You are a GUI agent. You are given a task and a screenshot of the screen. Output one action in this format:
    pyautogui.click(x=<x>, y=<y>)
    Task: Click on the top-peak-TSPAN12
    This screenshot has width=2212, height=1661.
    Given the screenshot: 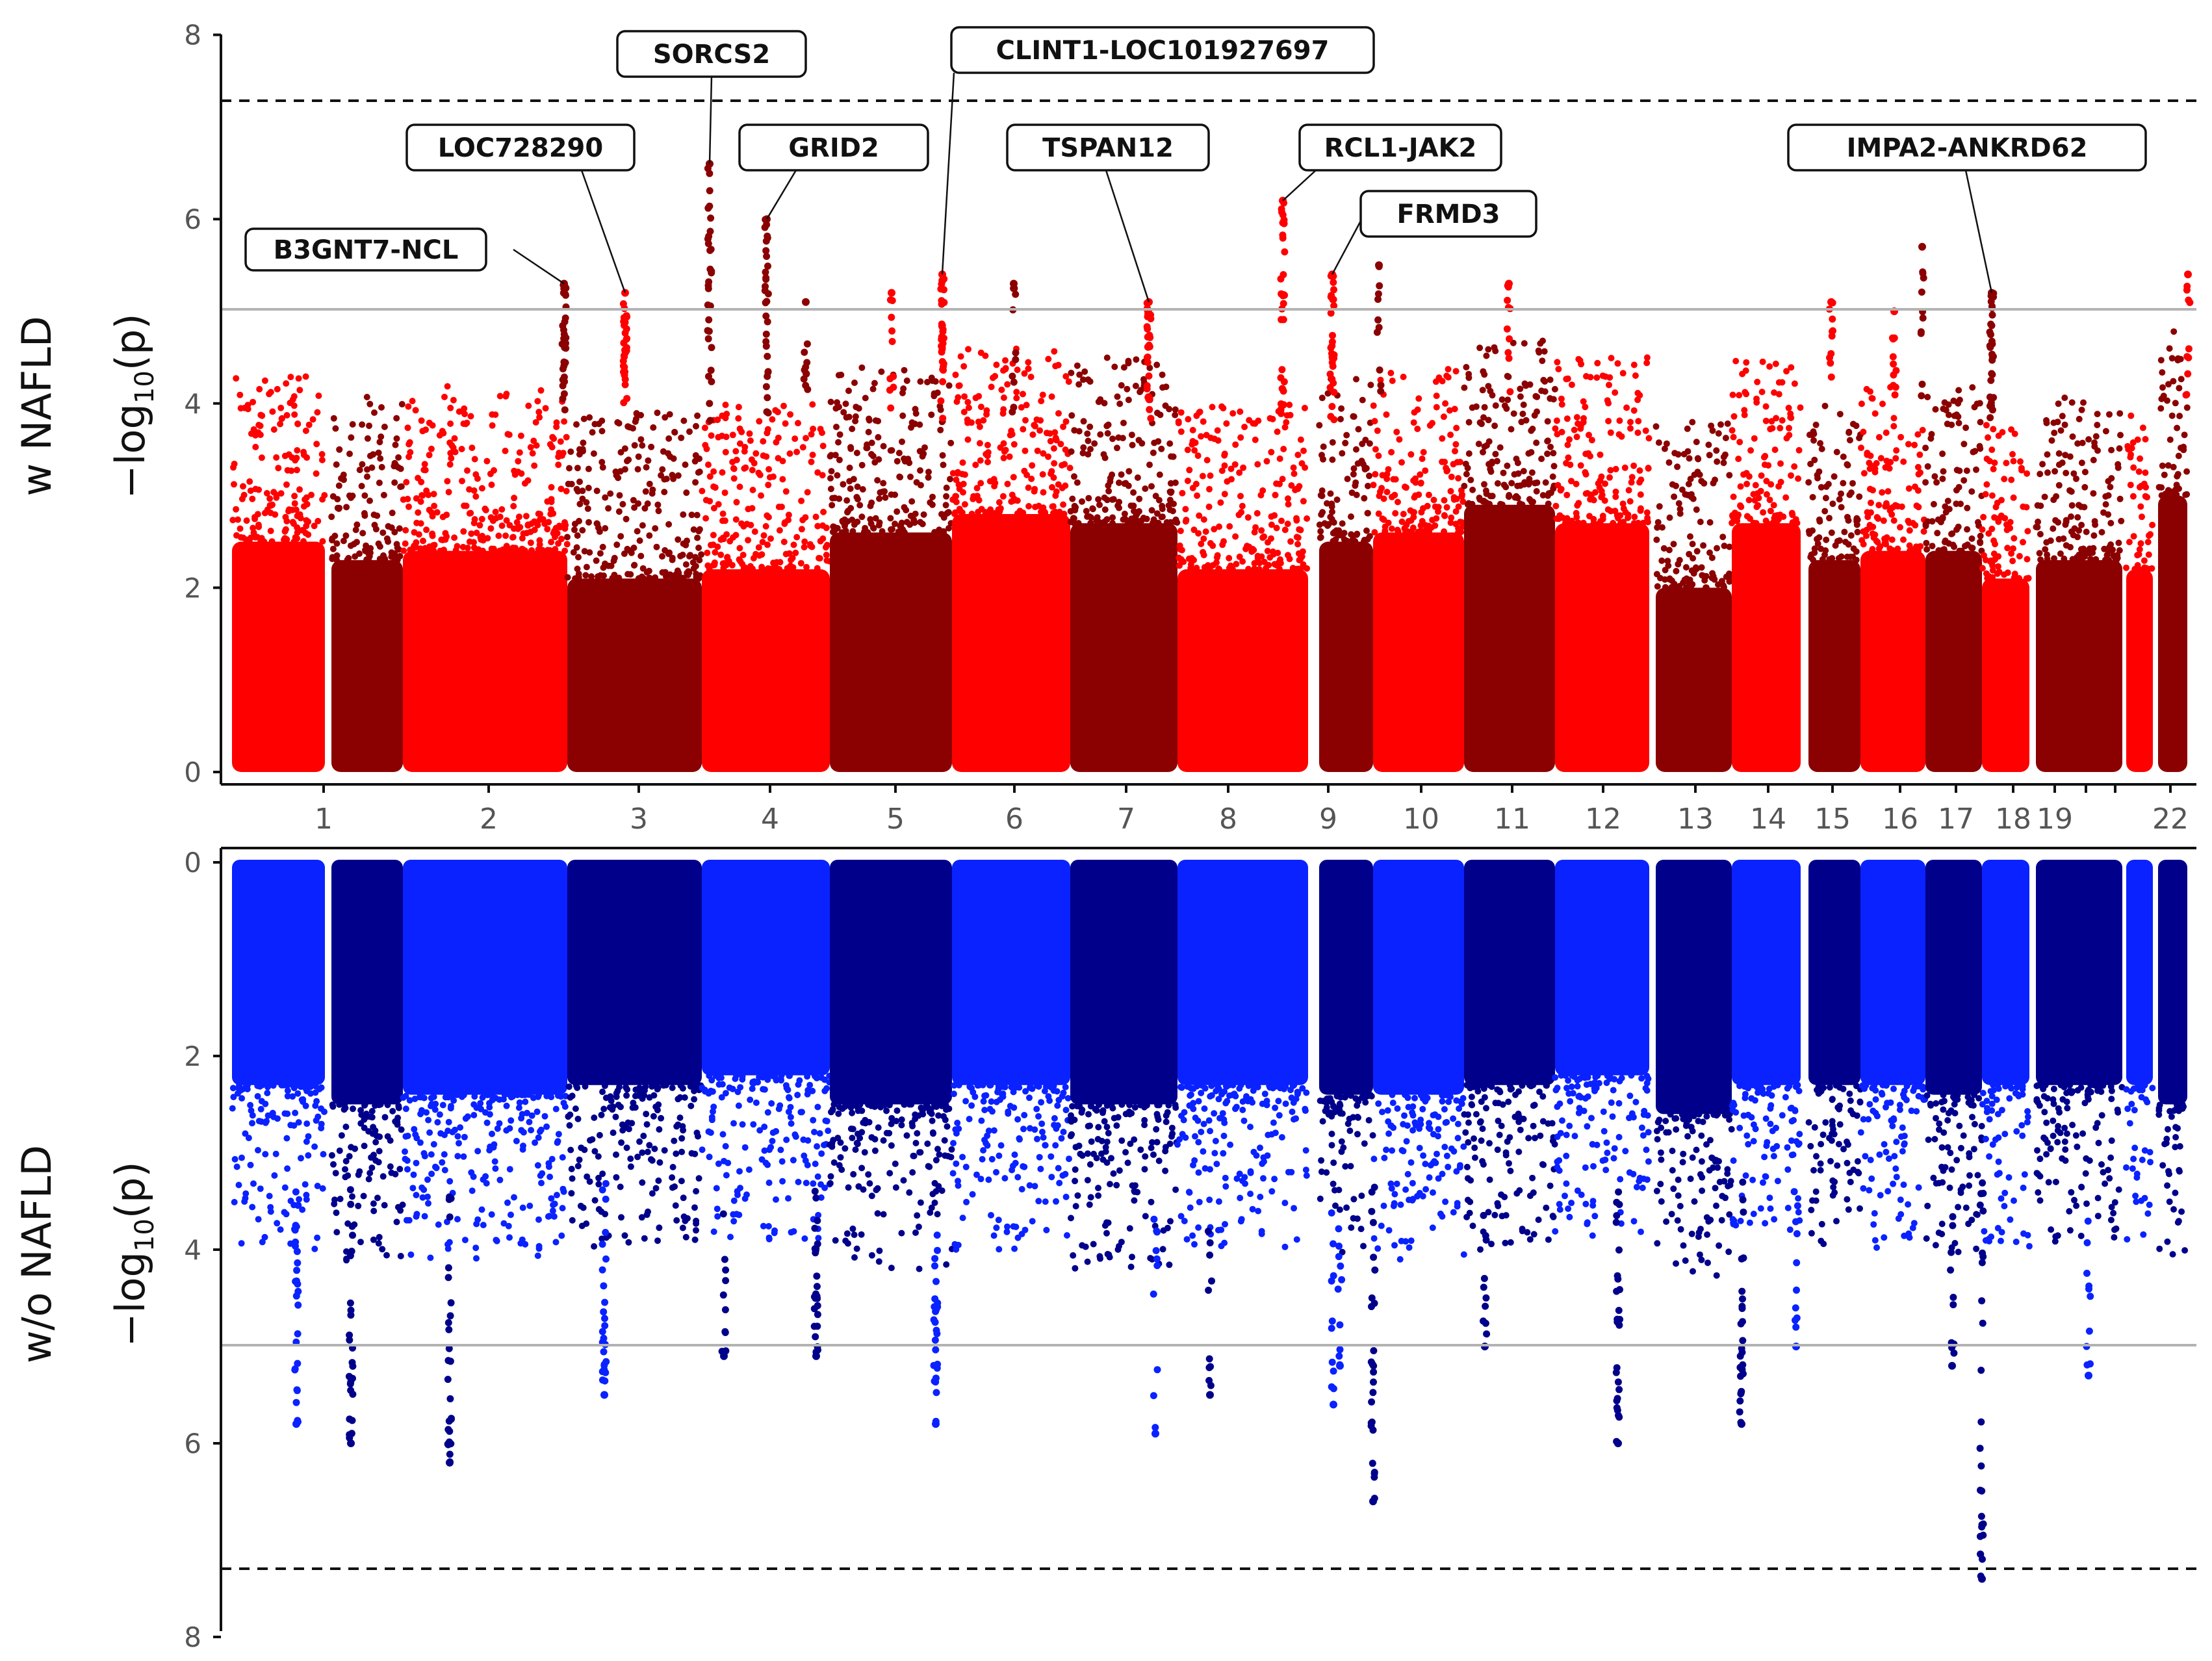 What is the action you would take?
    pyautogui.click(x=1149, y=376)
    